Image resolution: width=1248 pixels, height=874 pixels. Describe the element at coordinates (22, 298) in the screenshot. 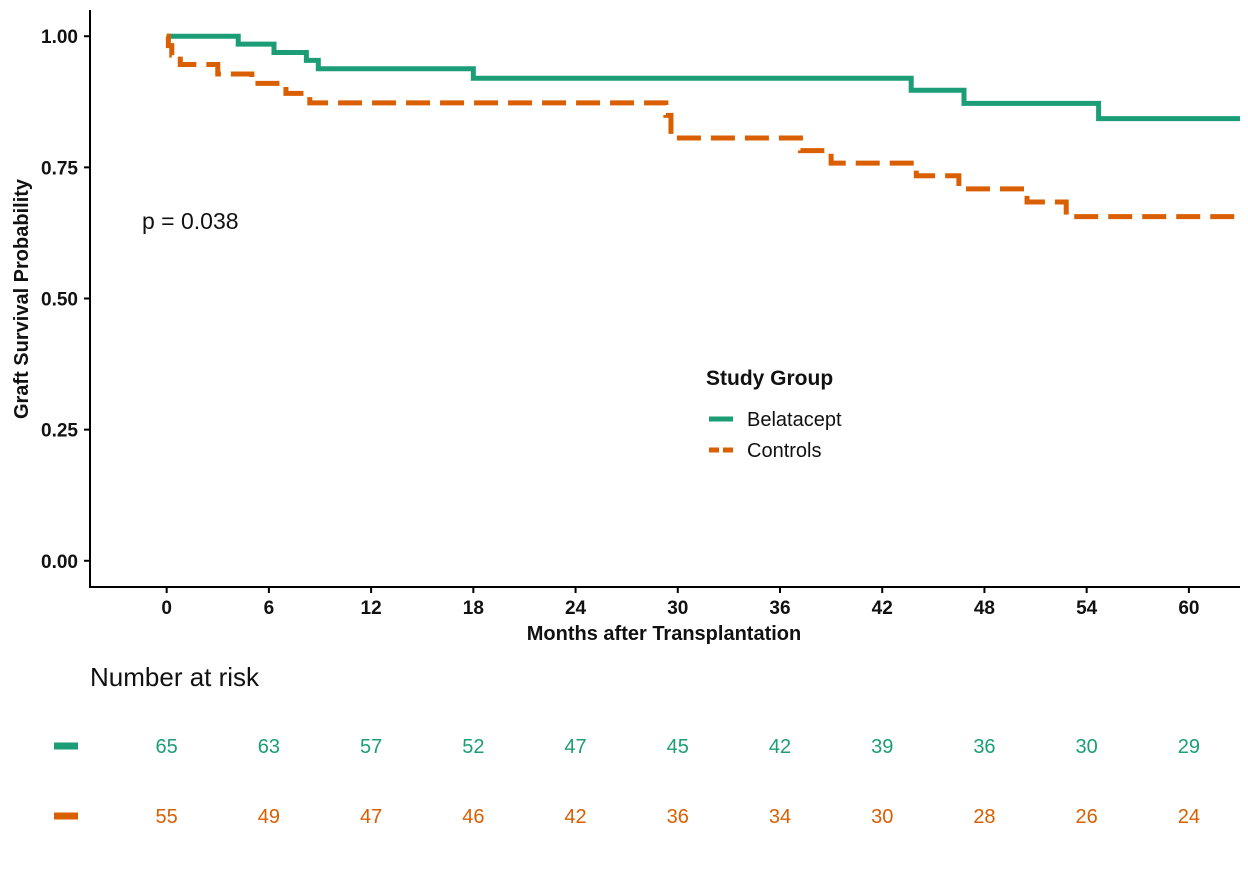

I see `y-axis-title: Graft Survival Probability` at that location.